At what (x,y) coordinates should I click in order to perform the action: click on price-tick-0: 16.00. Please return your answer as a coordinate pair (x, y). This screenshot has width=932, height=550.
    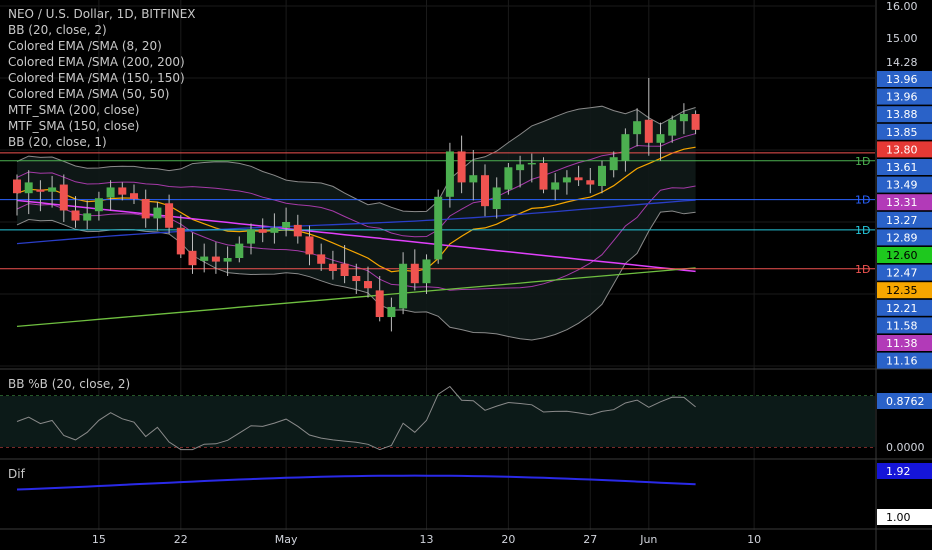
    Looking at the image, I should click on (902, 6).